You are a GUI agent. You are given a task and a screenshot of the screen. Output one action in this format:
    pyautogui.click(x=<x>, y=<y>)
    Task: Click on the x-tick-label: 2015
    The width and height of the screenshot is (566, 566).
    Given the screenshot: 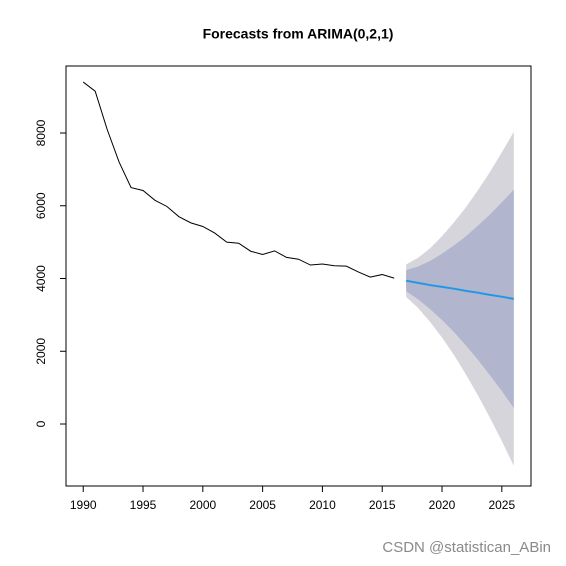 What is the action you would take?
    pyautogui.click(x=382, y=505)
    